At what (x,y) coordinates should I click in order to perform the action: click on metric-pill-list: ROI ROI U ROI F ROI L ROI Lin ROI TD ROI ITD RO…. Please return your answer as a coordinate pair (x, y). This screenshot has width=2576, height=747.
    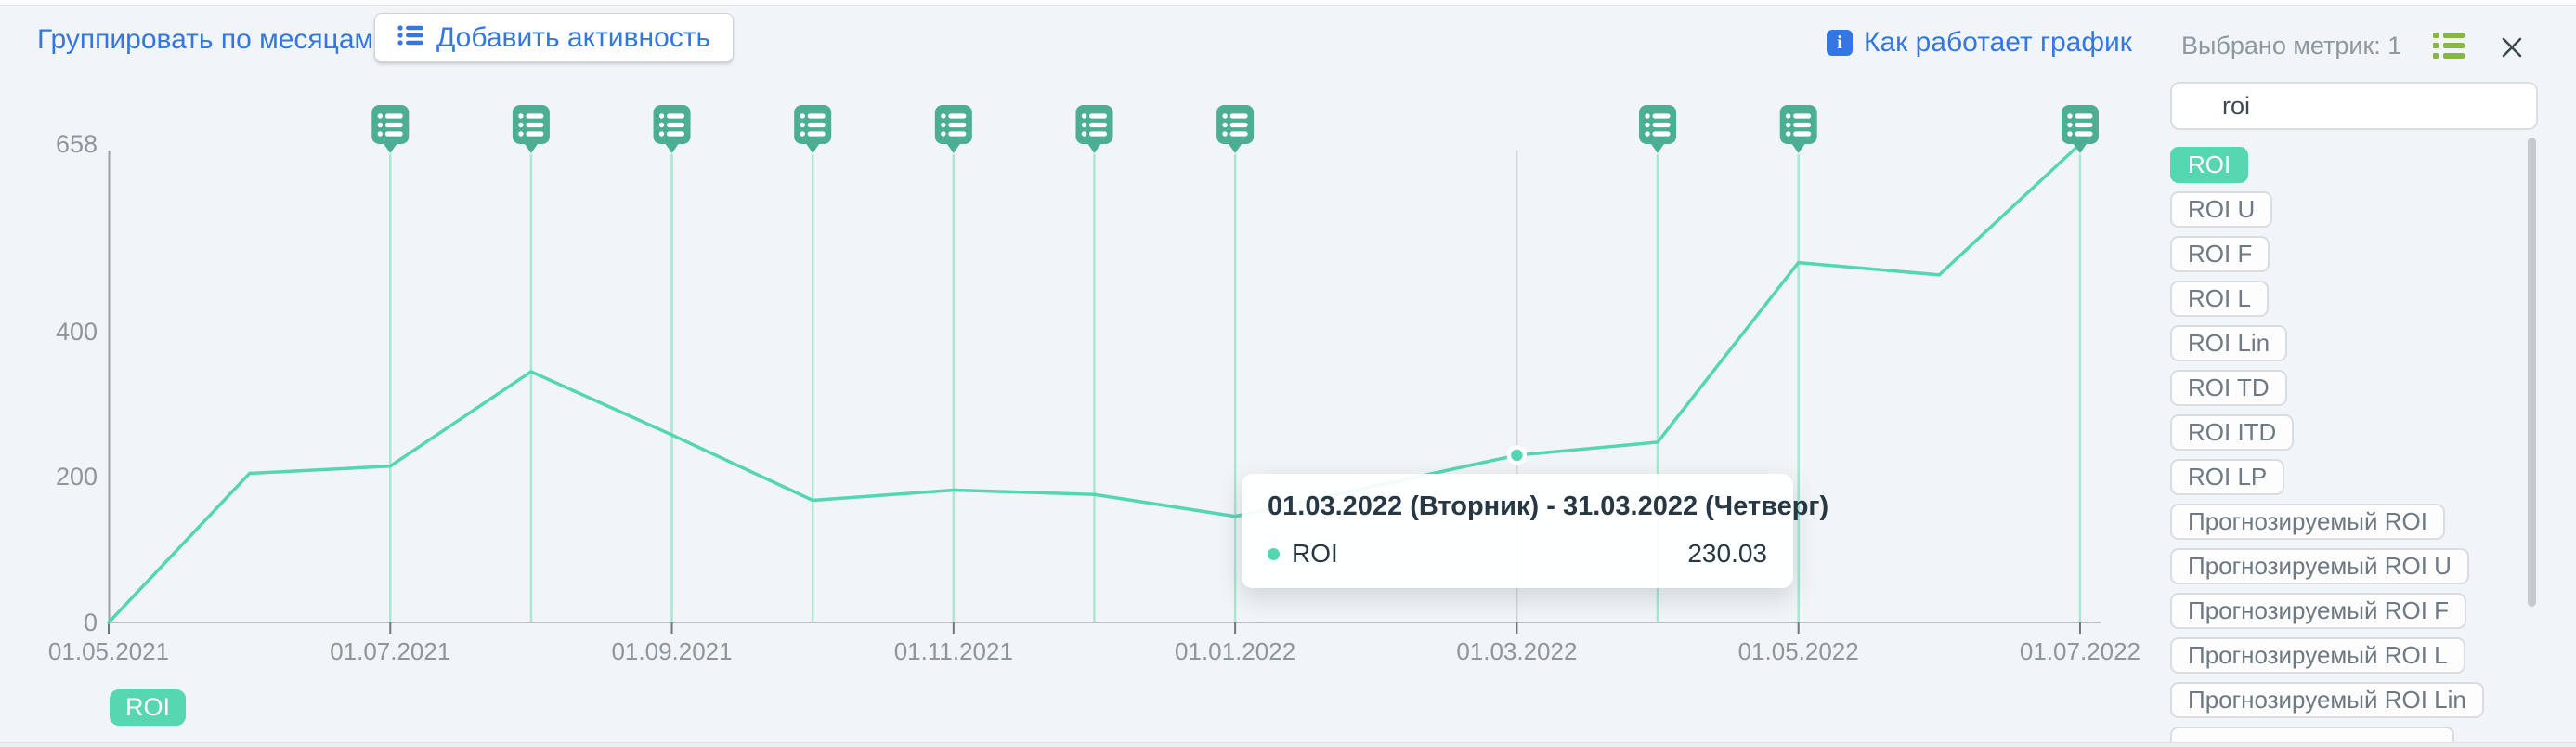
    Looking at the image, I should click on (2327, 447).